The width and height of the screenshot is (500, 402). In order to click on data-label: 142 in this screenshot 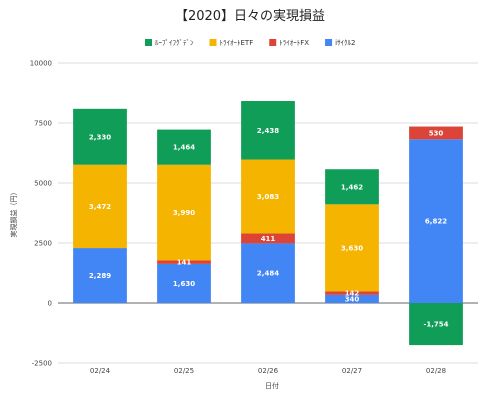, I will do `click(352, 294)`.